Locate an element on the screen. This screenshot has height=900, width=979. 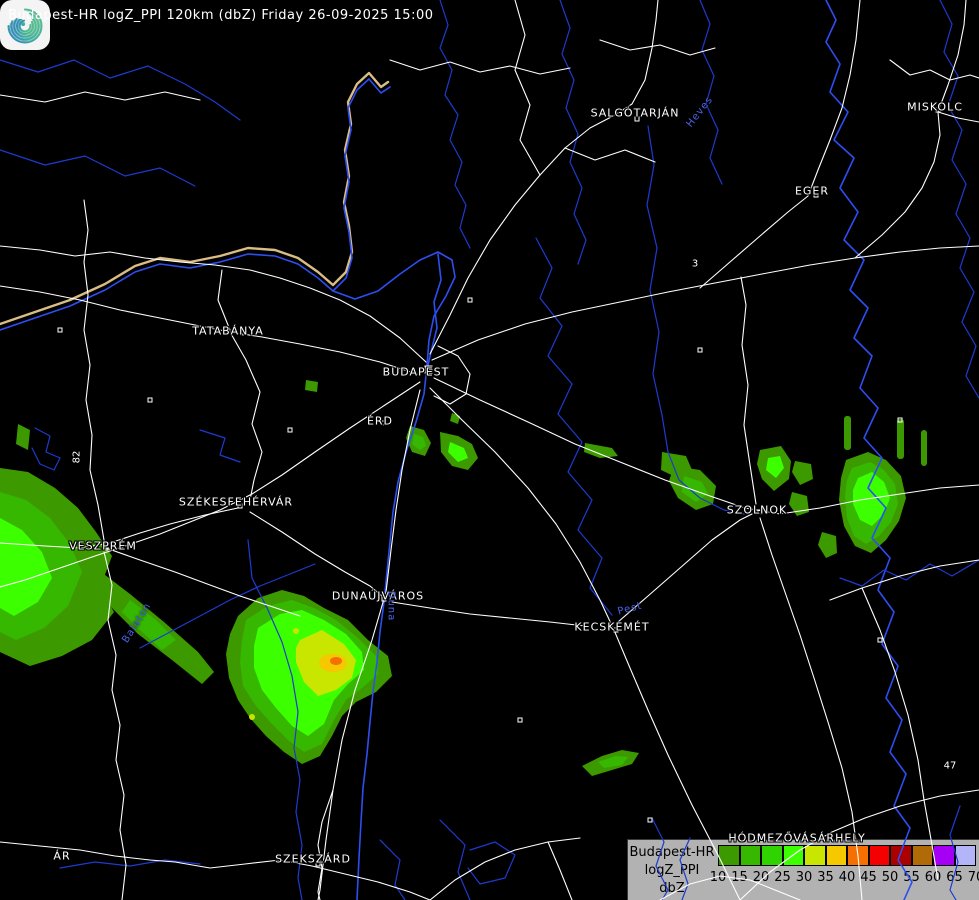
legend-titles: Budapest-HR logZ_PPI dbZ is located at coordinates (672, 870).